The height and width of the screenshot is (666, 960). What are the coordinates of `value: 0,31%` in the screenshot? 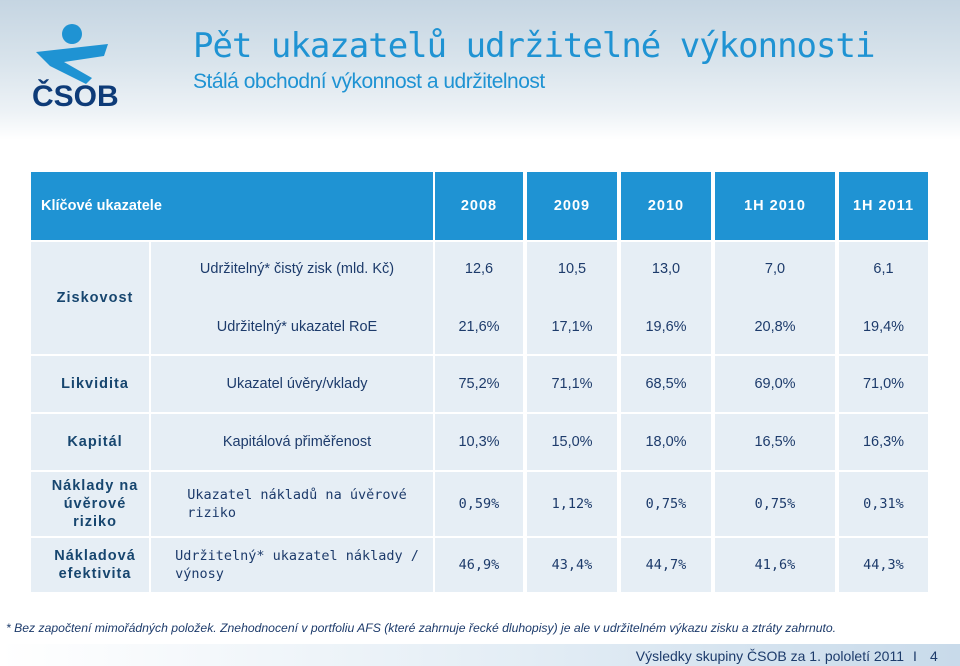 It's located at (883, 504).